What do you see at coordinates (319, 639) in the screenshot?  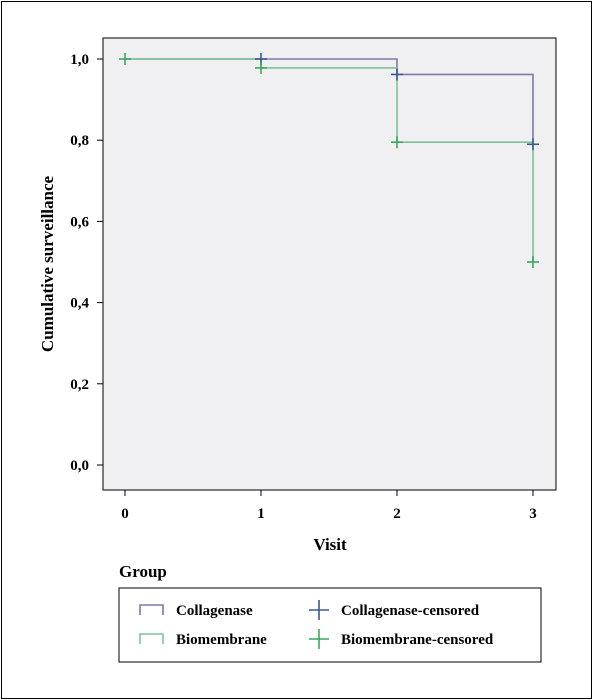 I see `legend-censor-mark-biomembrane` at bounding box center [319, 639].